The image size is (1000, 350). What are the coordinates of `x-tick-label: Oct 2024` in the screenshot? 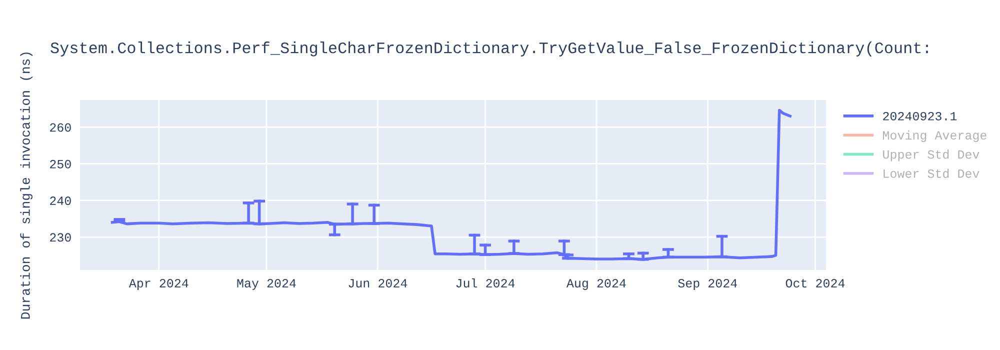 It's located at (815, 283).